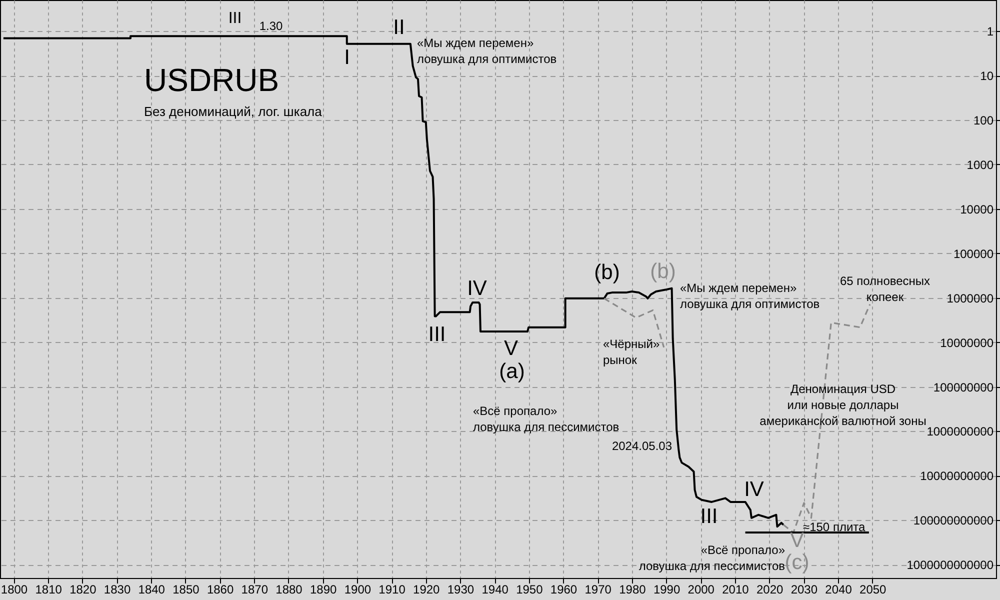  I want to click on x-tick-label: 1930, so click(460, 589).